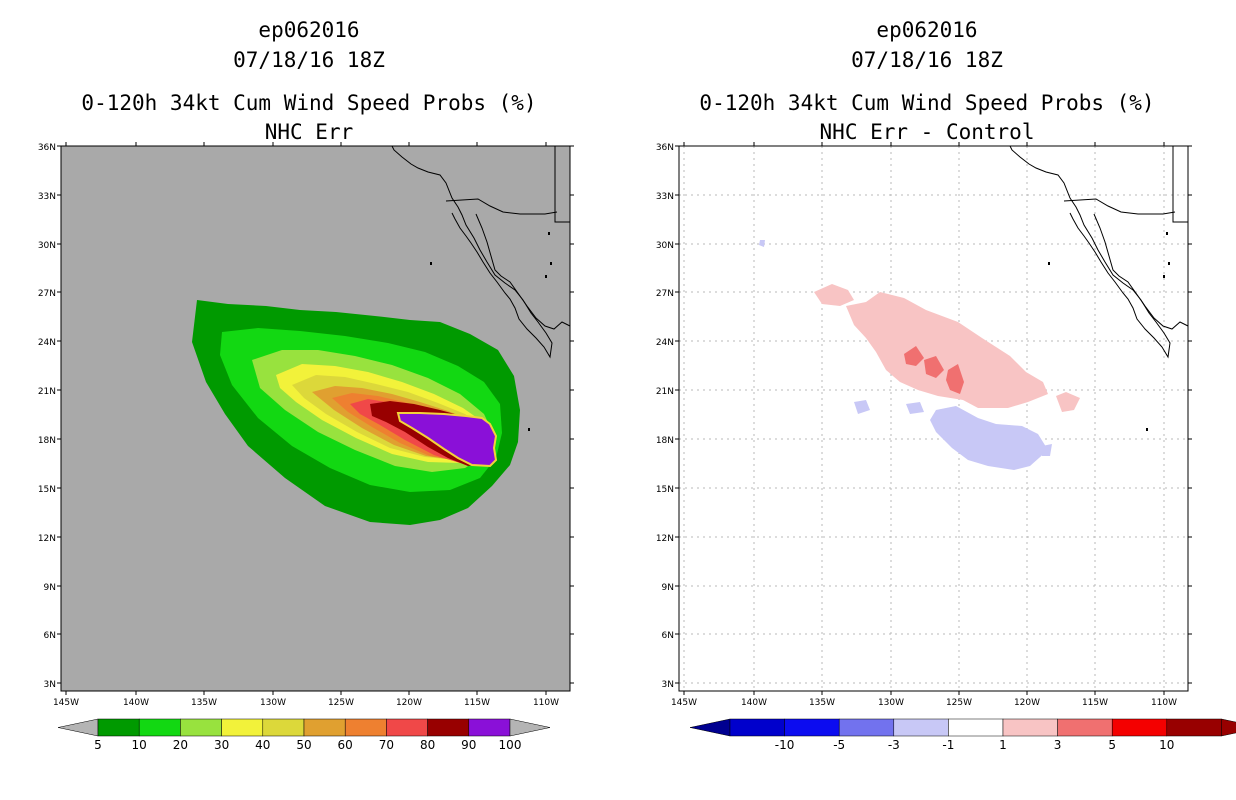 The height and width of the screenshot is (800, 1236). Describe the element at coordinates (303, 745) in the screenshot. I see `legend-label: 50` at that location.